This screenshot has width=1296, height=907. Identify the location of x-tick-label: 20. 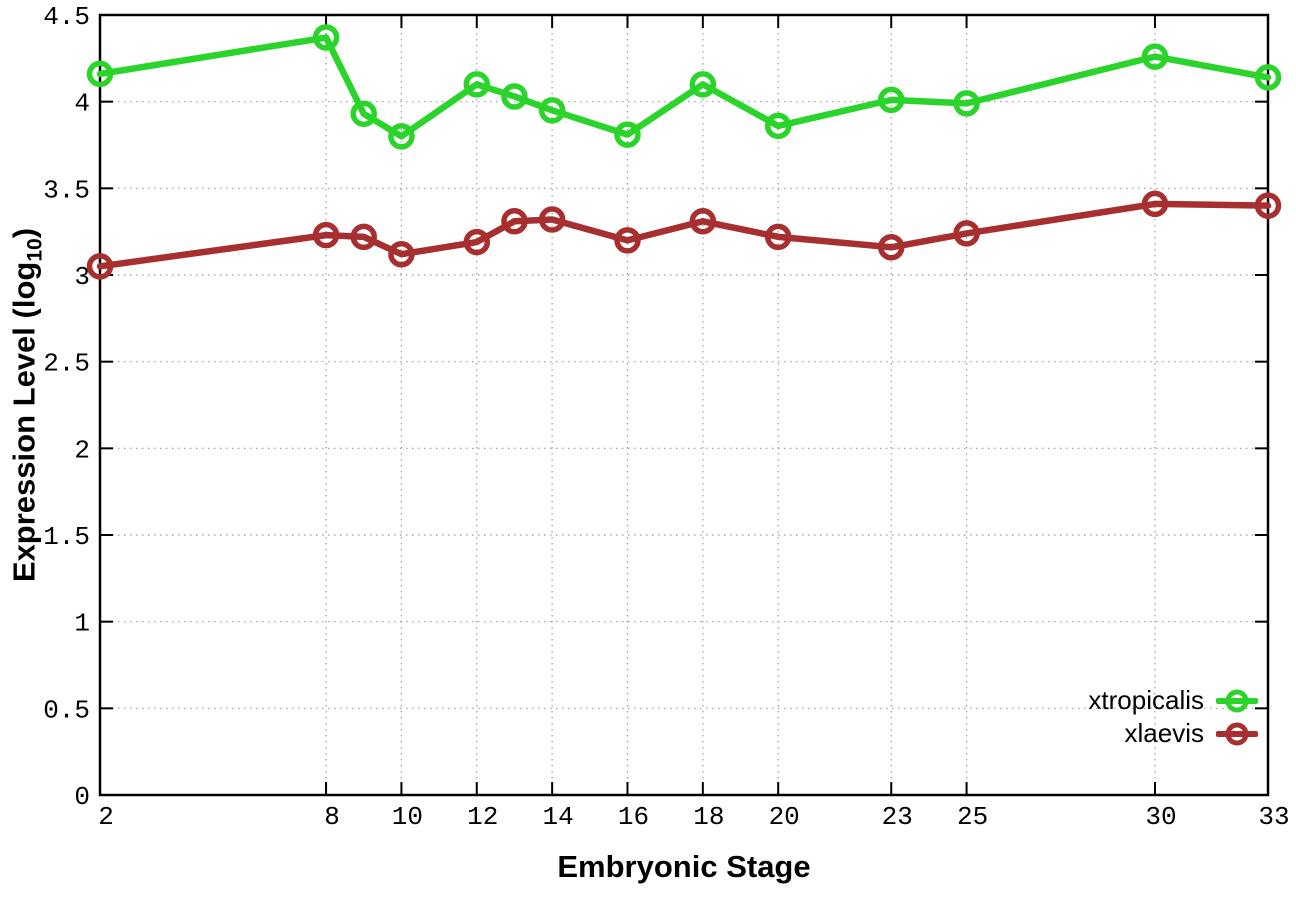
(784, 817).